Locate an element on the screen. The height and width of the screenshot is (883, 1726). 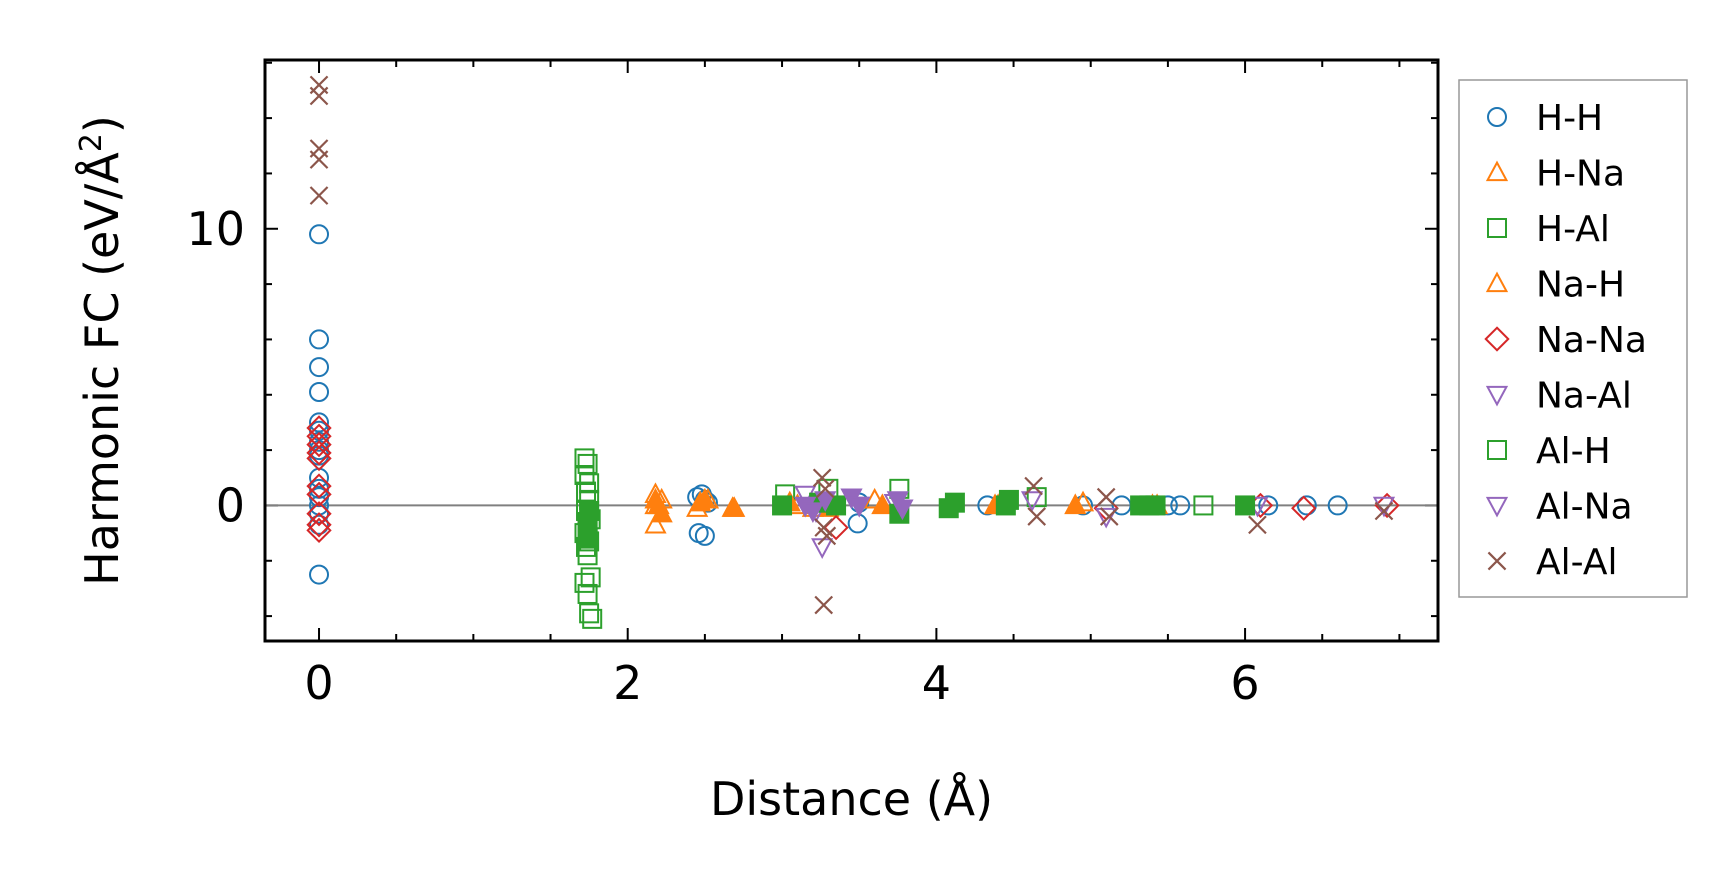
legend-label-na-al: Na-Al is located at coordinates (1584, 396).